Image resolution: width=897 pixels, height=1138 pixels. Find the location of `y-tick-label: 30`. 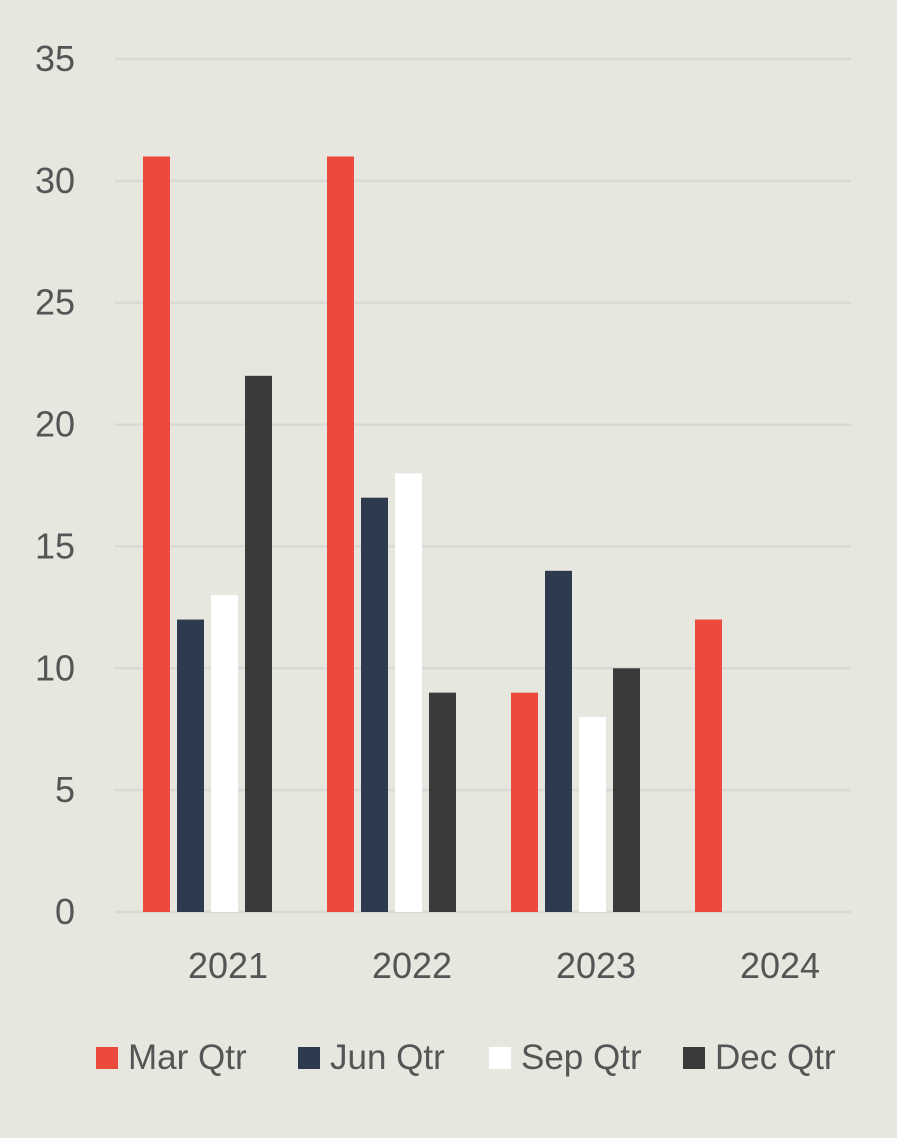

y-tick-label: 30 is located at coordinates (55, 180).